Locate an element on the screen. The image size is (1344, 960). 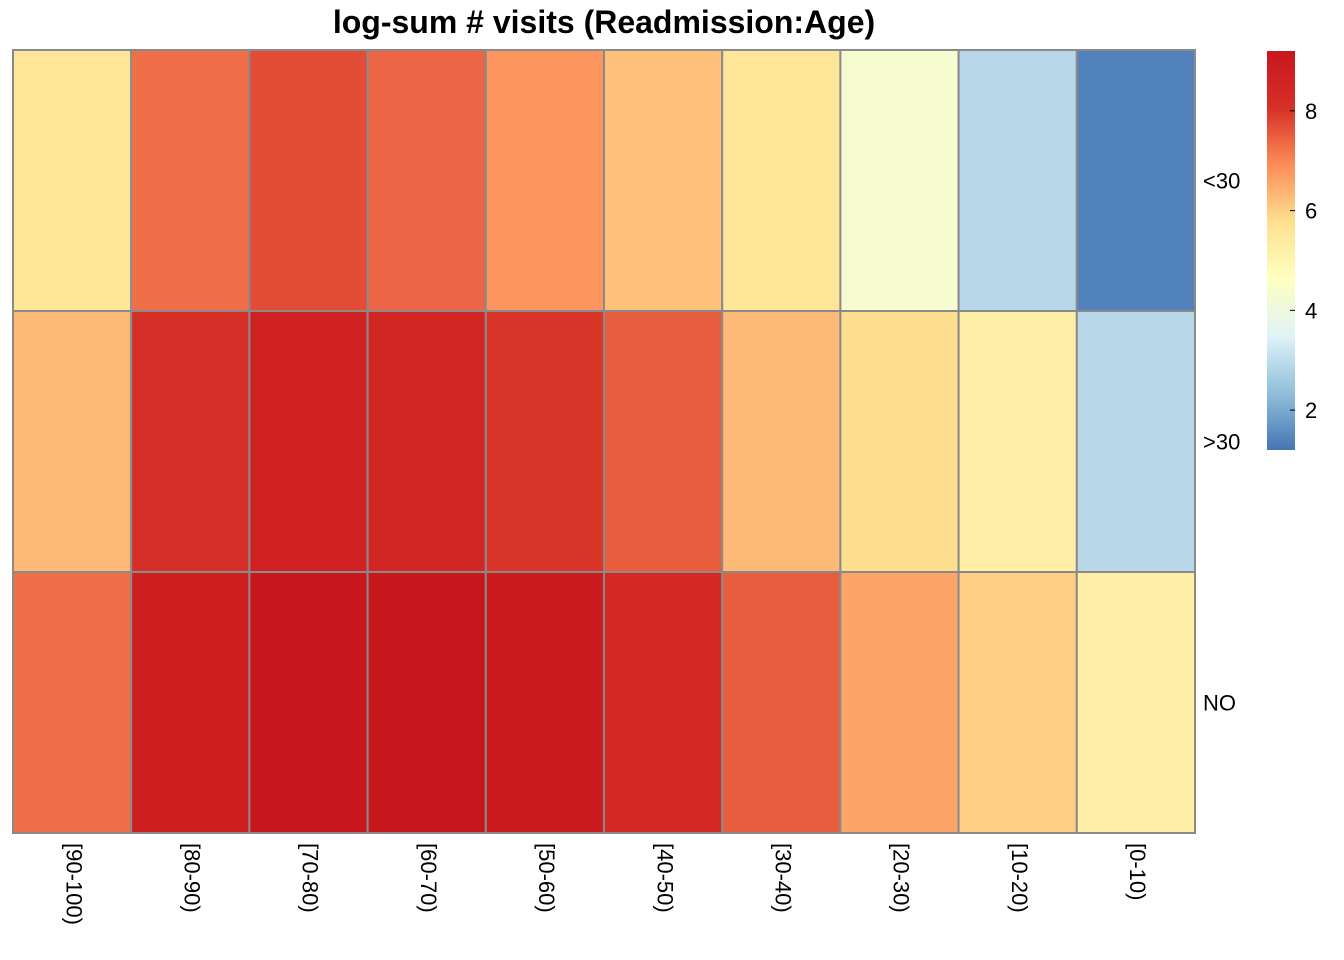
chart-title: log-sum # visits (Readmission:Age) is located at coordinates (604, 22).